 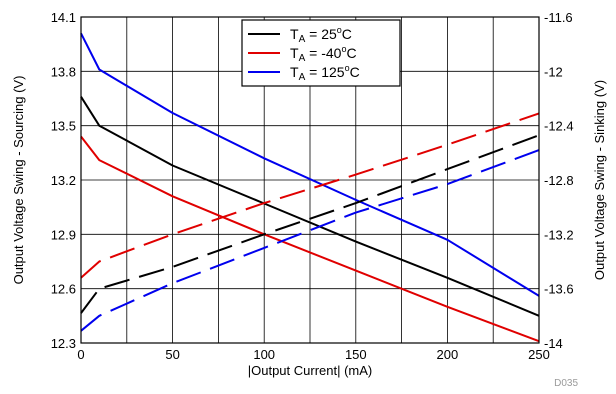 What do you see at coordinates (63, 17) in the screenshot?
I see `y-left-tick-label: 14.1` at bounding box center [63, 17].